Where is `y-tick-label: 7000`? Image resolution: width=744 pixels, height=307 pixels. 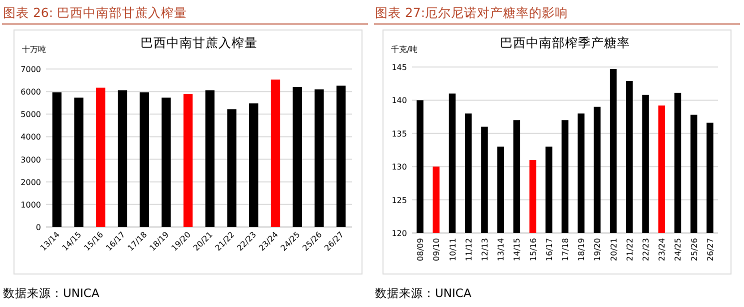
y-tick-label: 7000 is located at coordinates (30, 69).